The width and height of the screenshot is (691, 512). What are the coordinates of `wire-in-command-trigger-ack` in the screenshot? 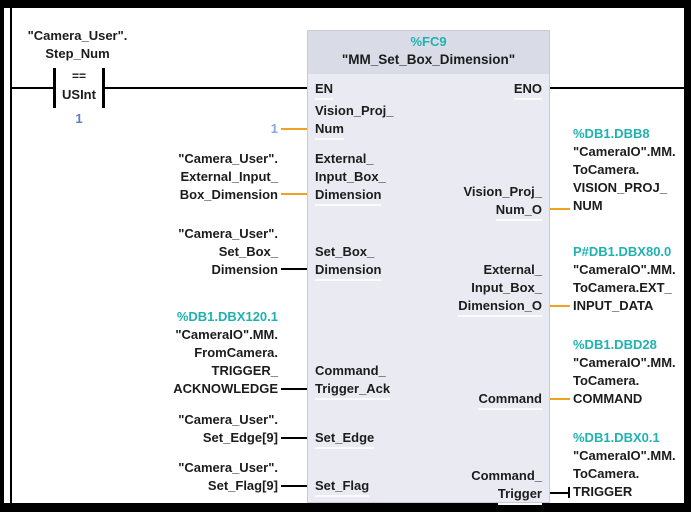 It's located at (294, 389).